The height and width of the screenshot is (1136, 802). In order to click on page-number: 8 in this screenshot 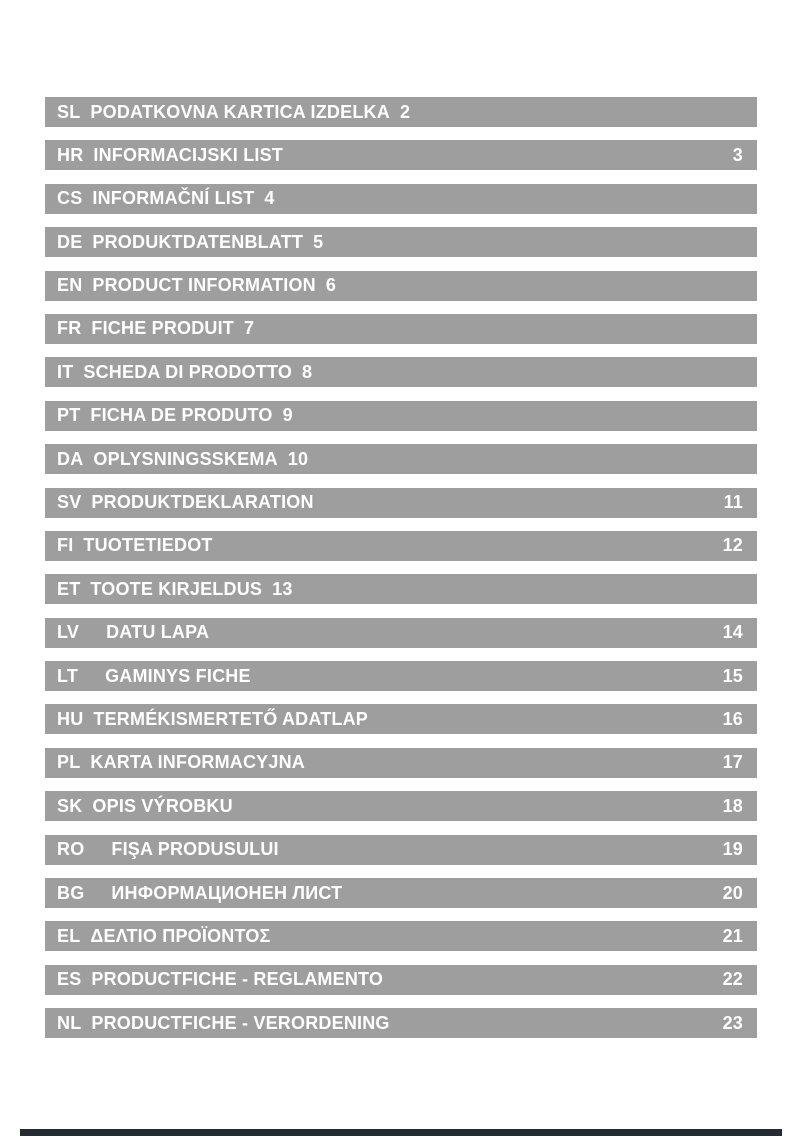, I will do `click(307, 371)`.